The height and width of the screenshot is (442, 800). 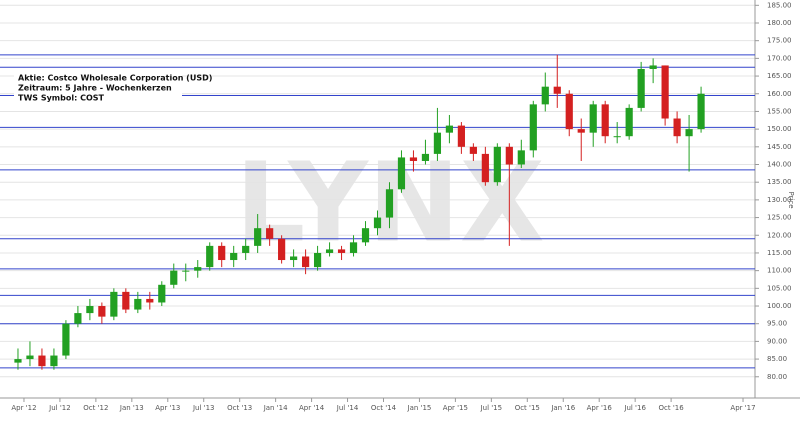 What do you see at coordinates (777, 377) in the screenshot?
I see `y-tick-label: 80.00` at bounding box center [777, 377].